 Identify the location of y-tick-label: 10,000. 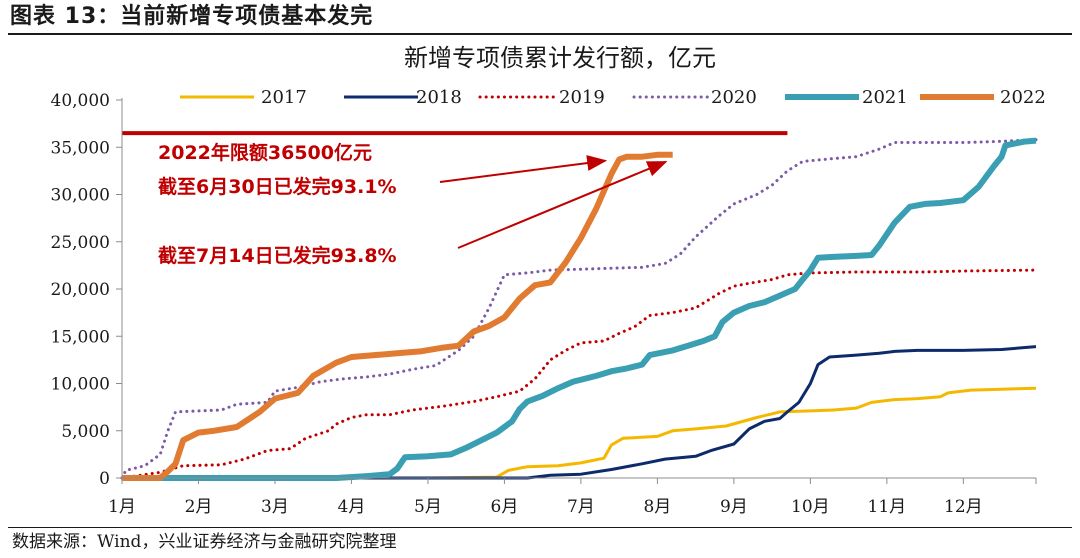
(80, 385).